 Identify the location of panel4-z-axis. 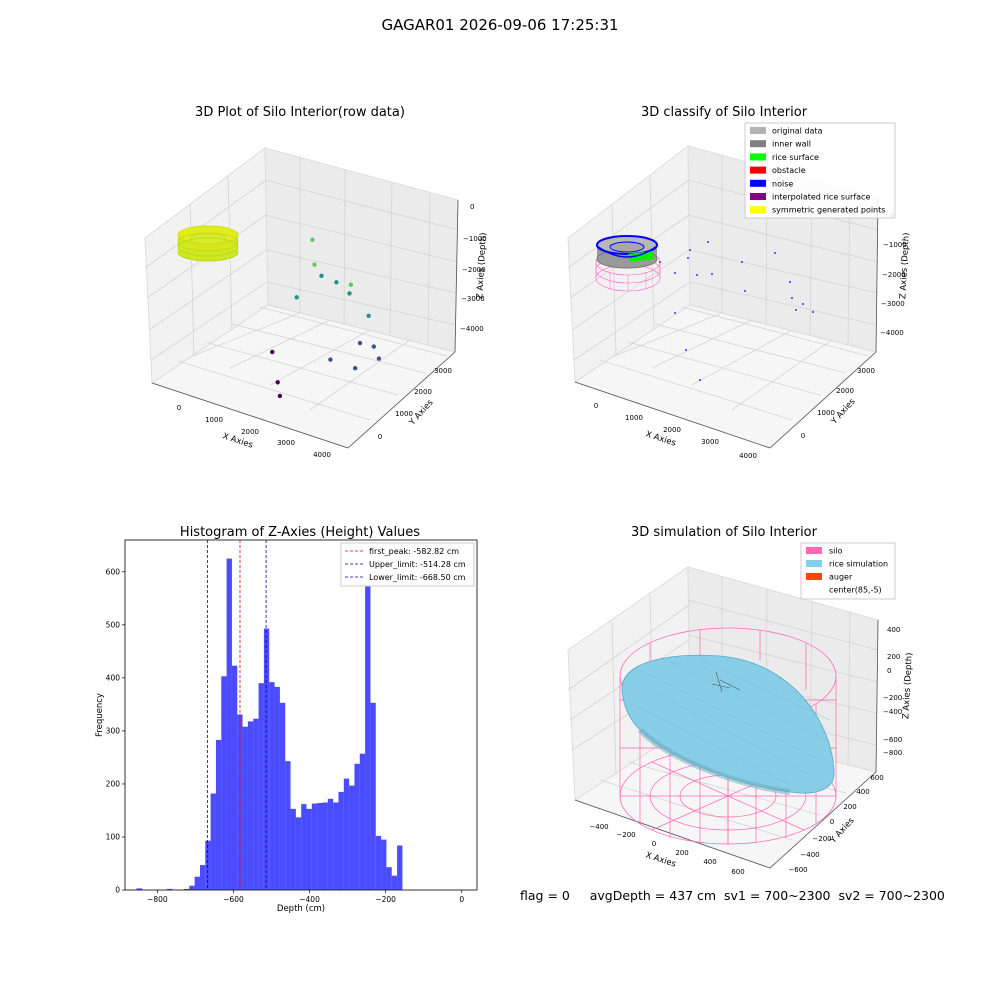
(877, 696).